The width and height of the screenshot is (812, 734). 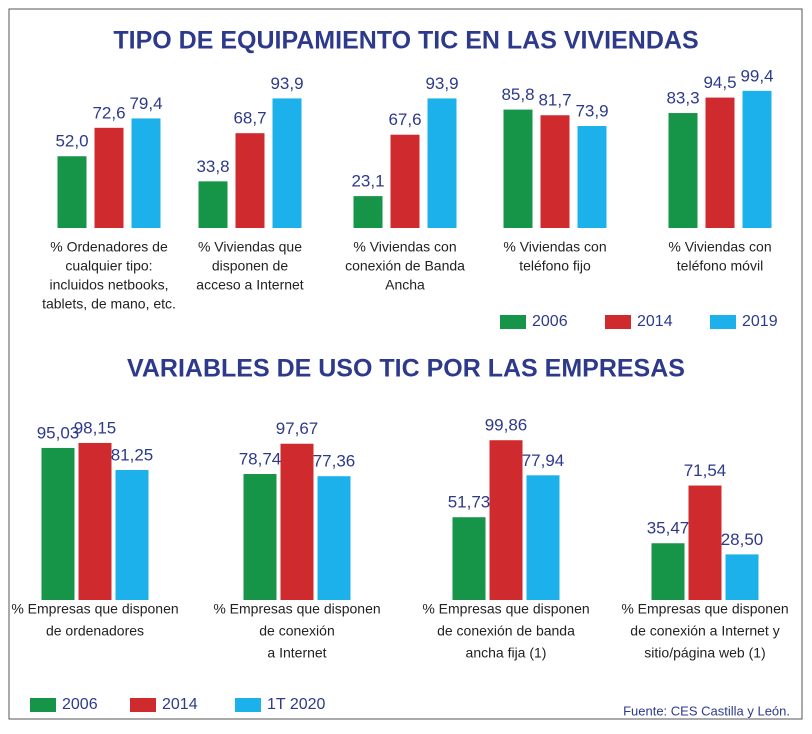 What do you see at coordinates (145, 103) in the screenshot?
I see `value-label: 79,4` at bounding box center [145, 103].